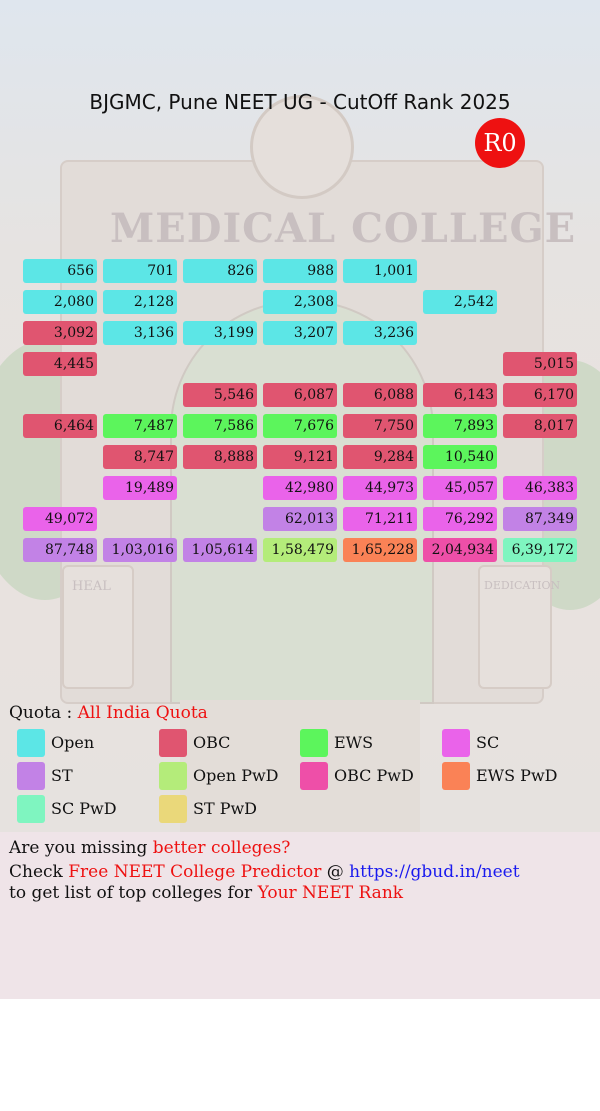 This screenshot has width=600, height=1111. What do you see at coordinates (60, 426) in the screenshot?
I see `cutoff-cell: 6,464` at bounding box center [60, 426].